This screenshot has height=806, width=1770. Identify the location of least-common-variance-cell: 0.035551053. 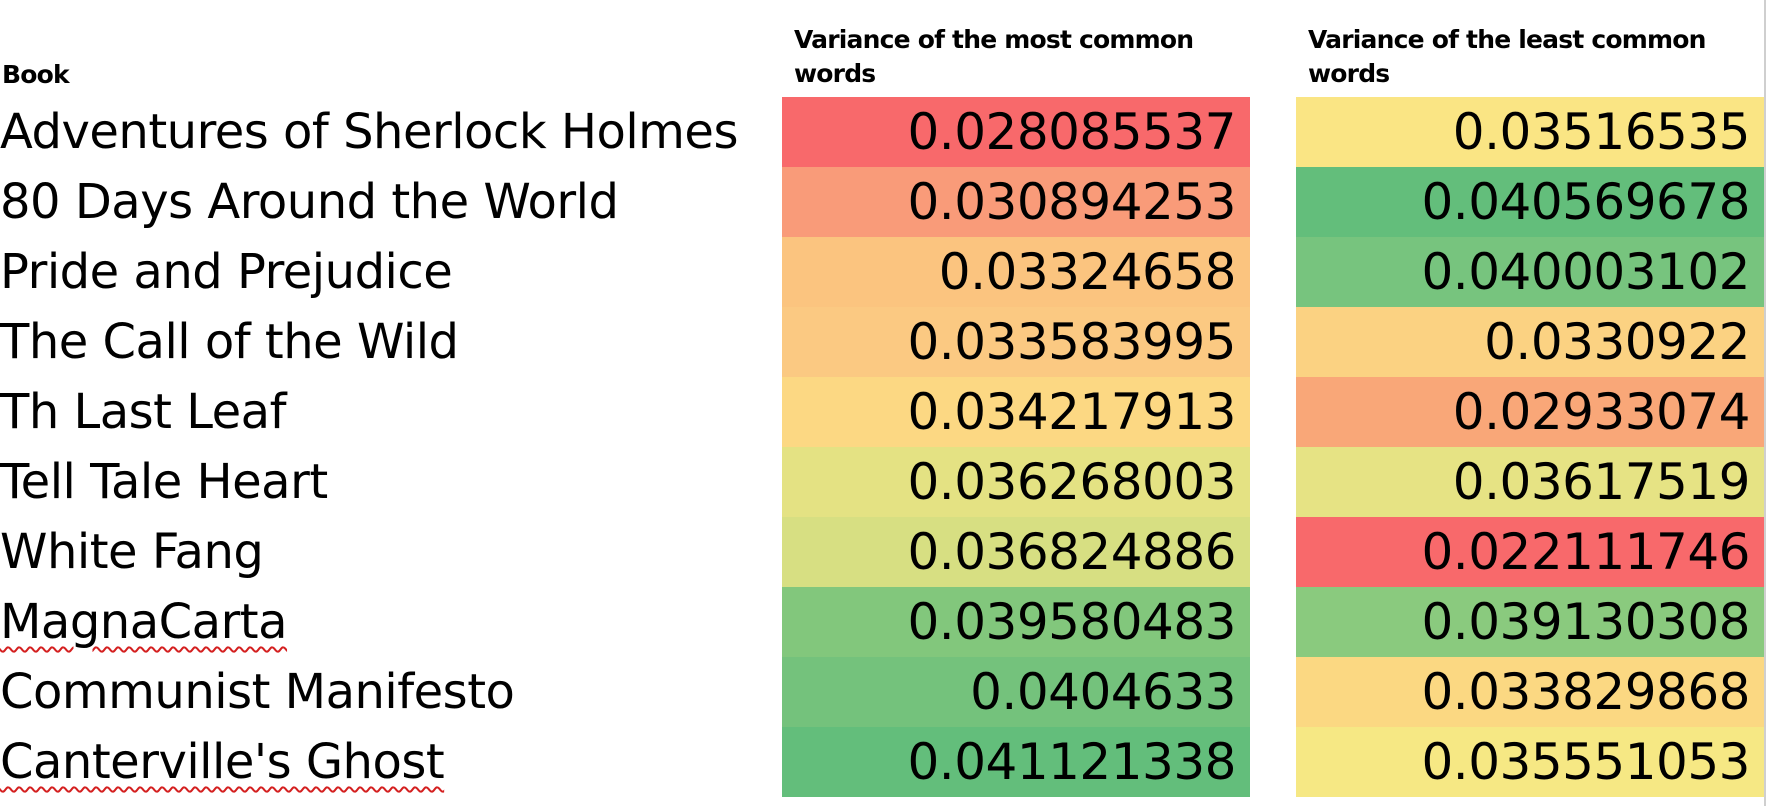
(1530, 762).